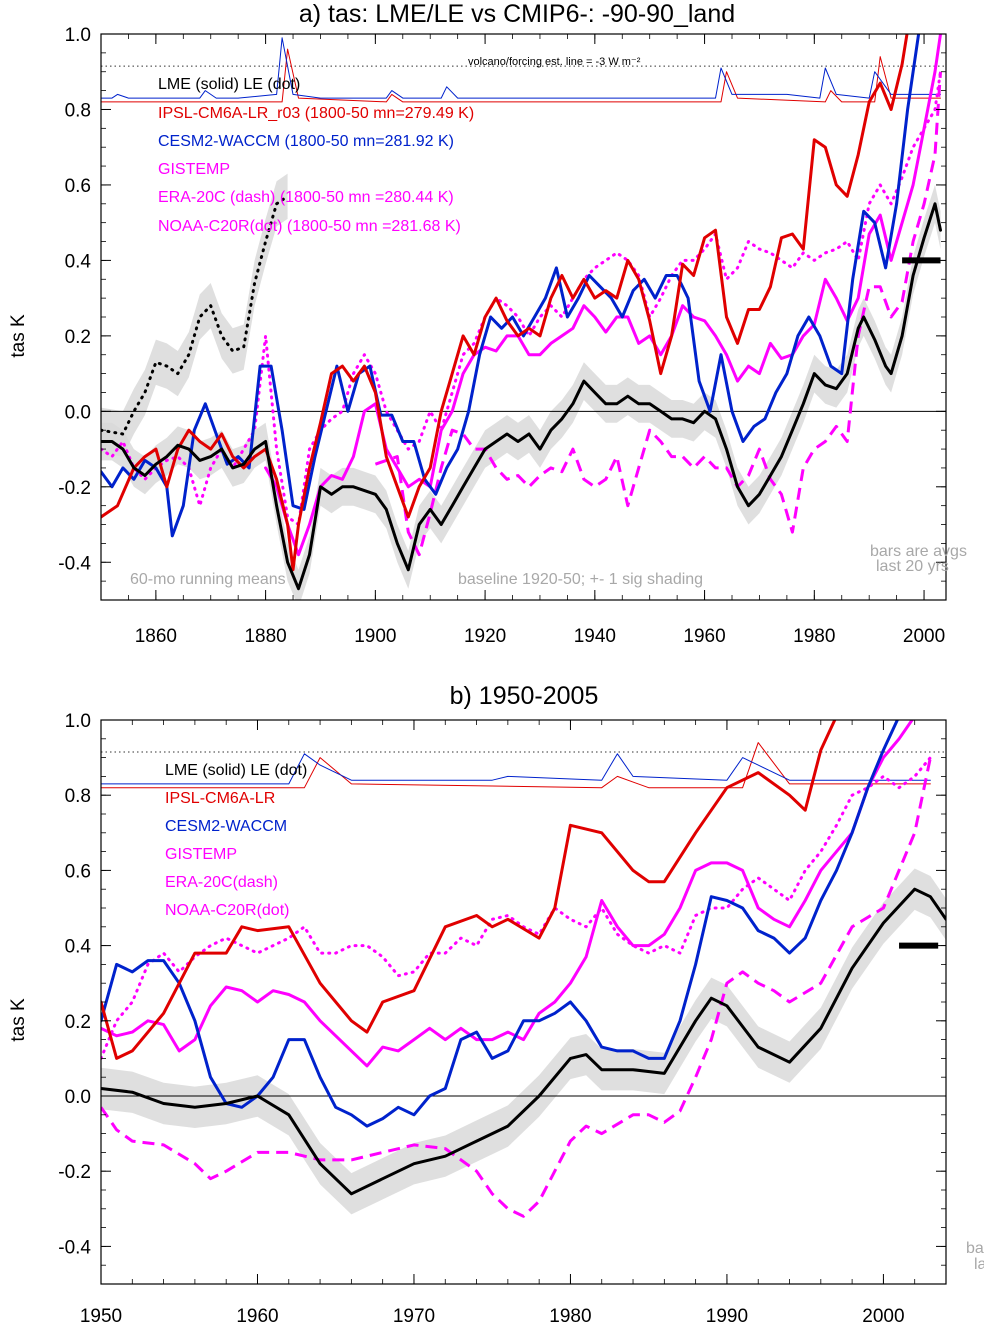  Describe the element at coordinates (517, 14) in the screenshot. I see `panel-a-title: a) tas: LME/LE vs CMIP6-: -90-90_land` at that location.